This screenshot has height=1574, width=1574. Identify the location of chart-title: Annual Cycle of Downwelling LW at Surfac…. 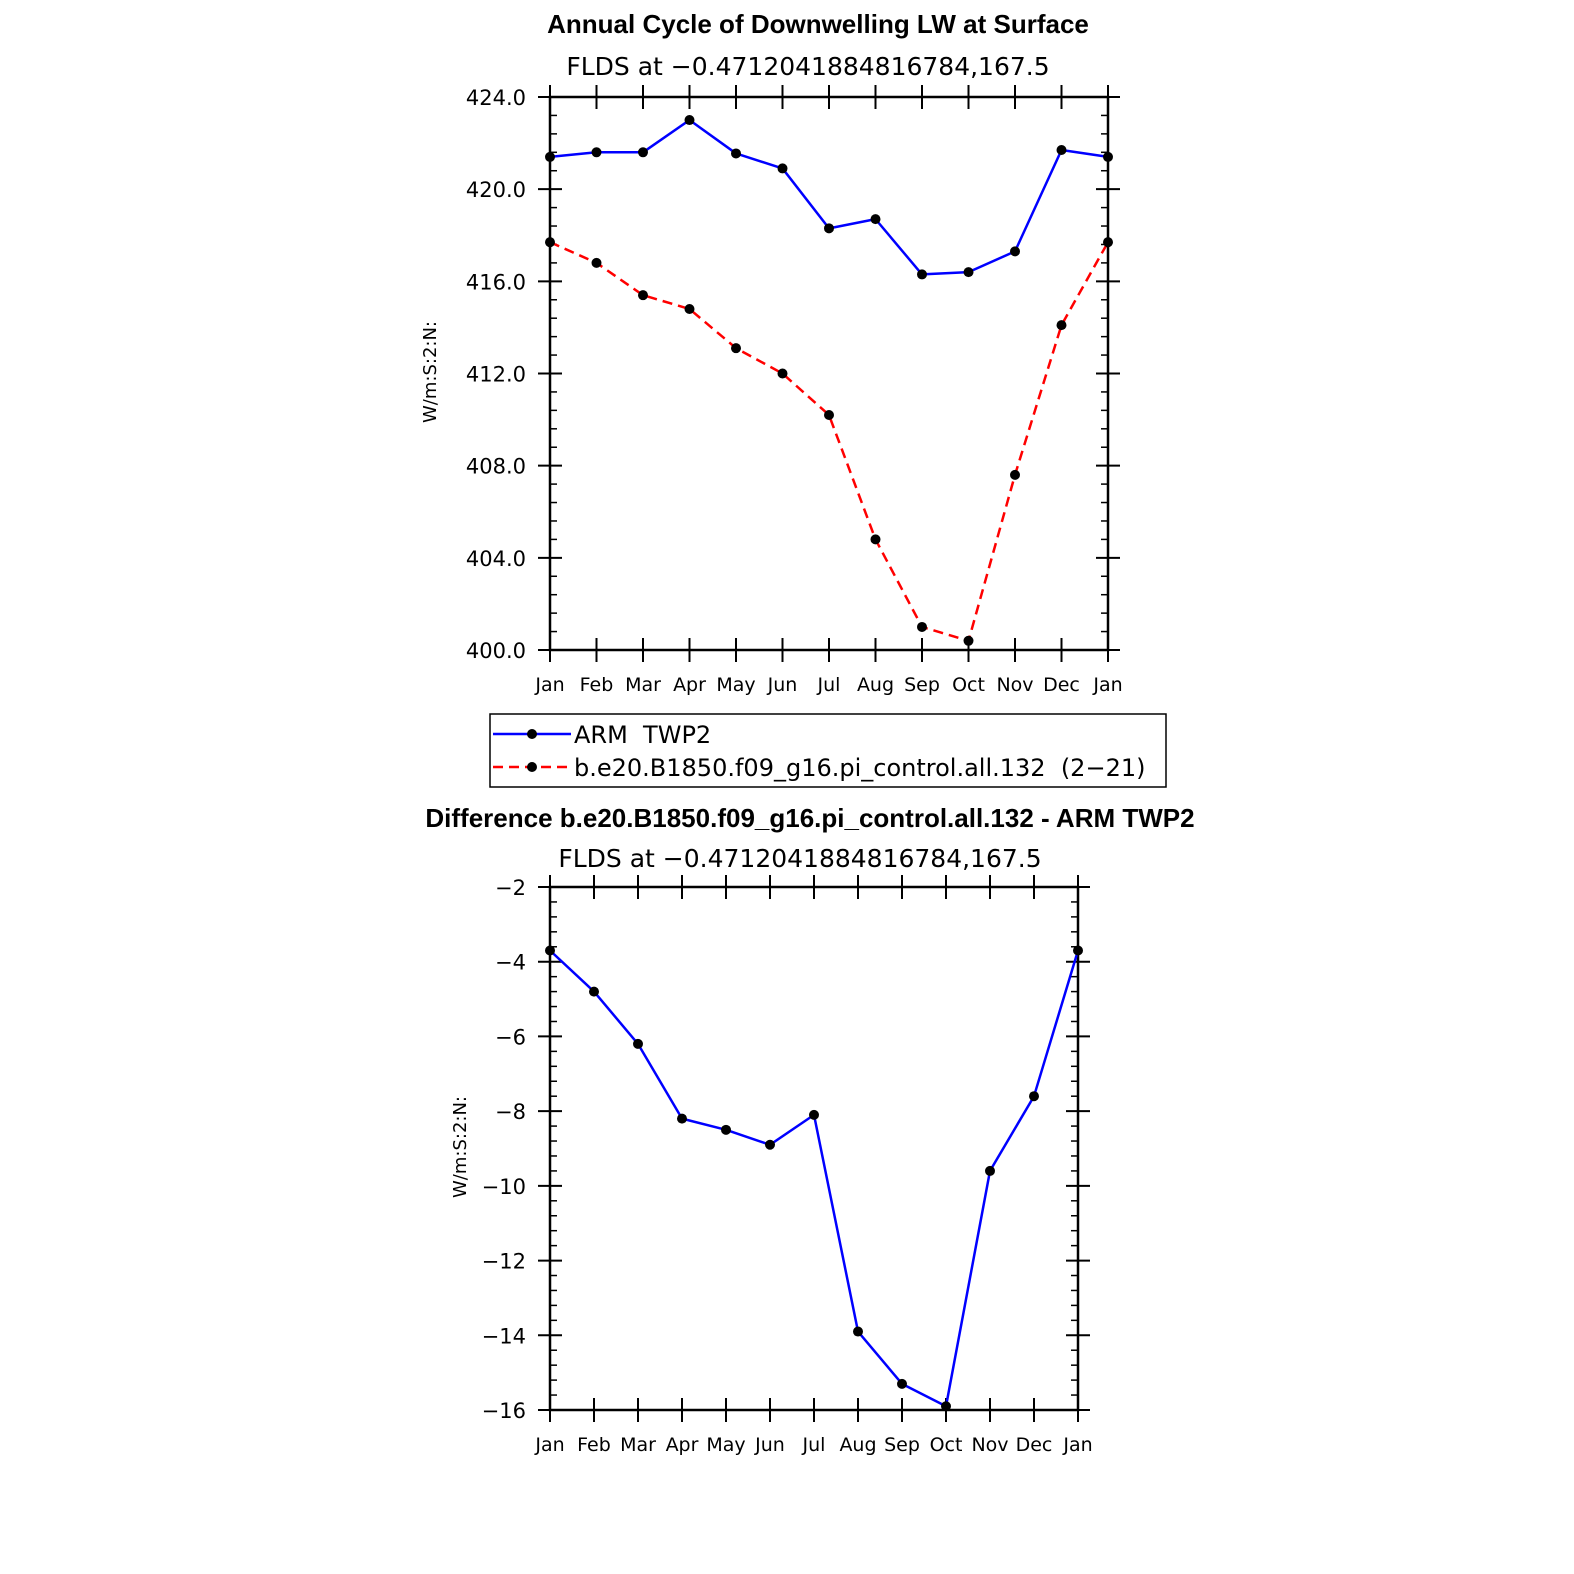
(818, 24).